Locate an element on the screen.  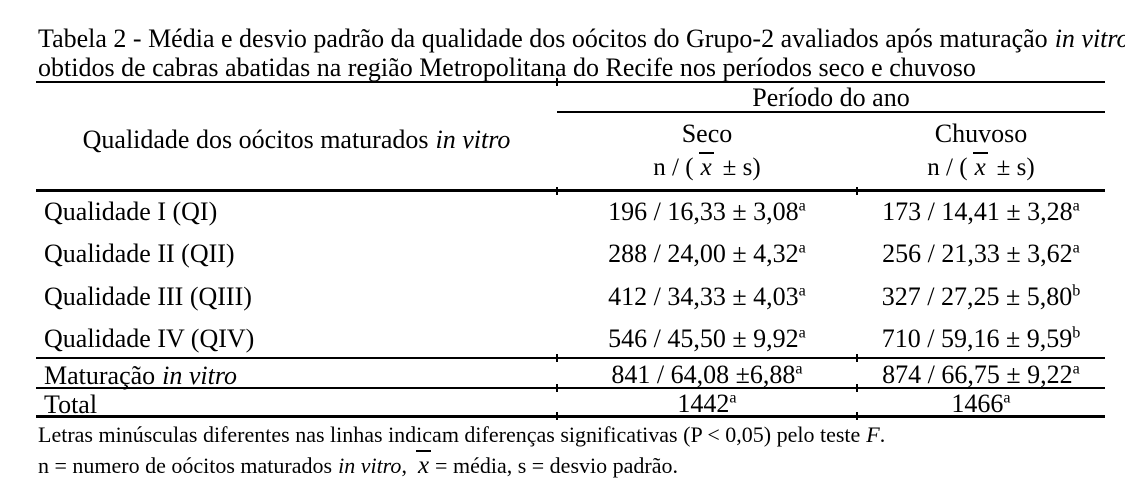
cell-value: 256 / 21,33 ± 3,62 is located at coordinates (977, 253).